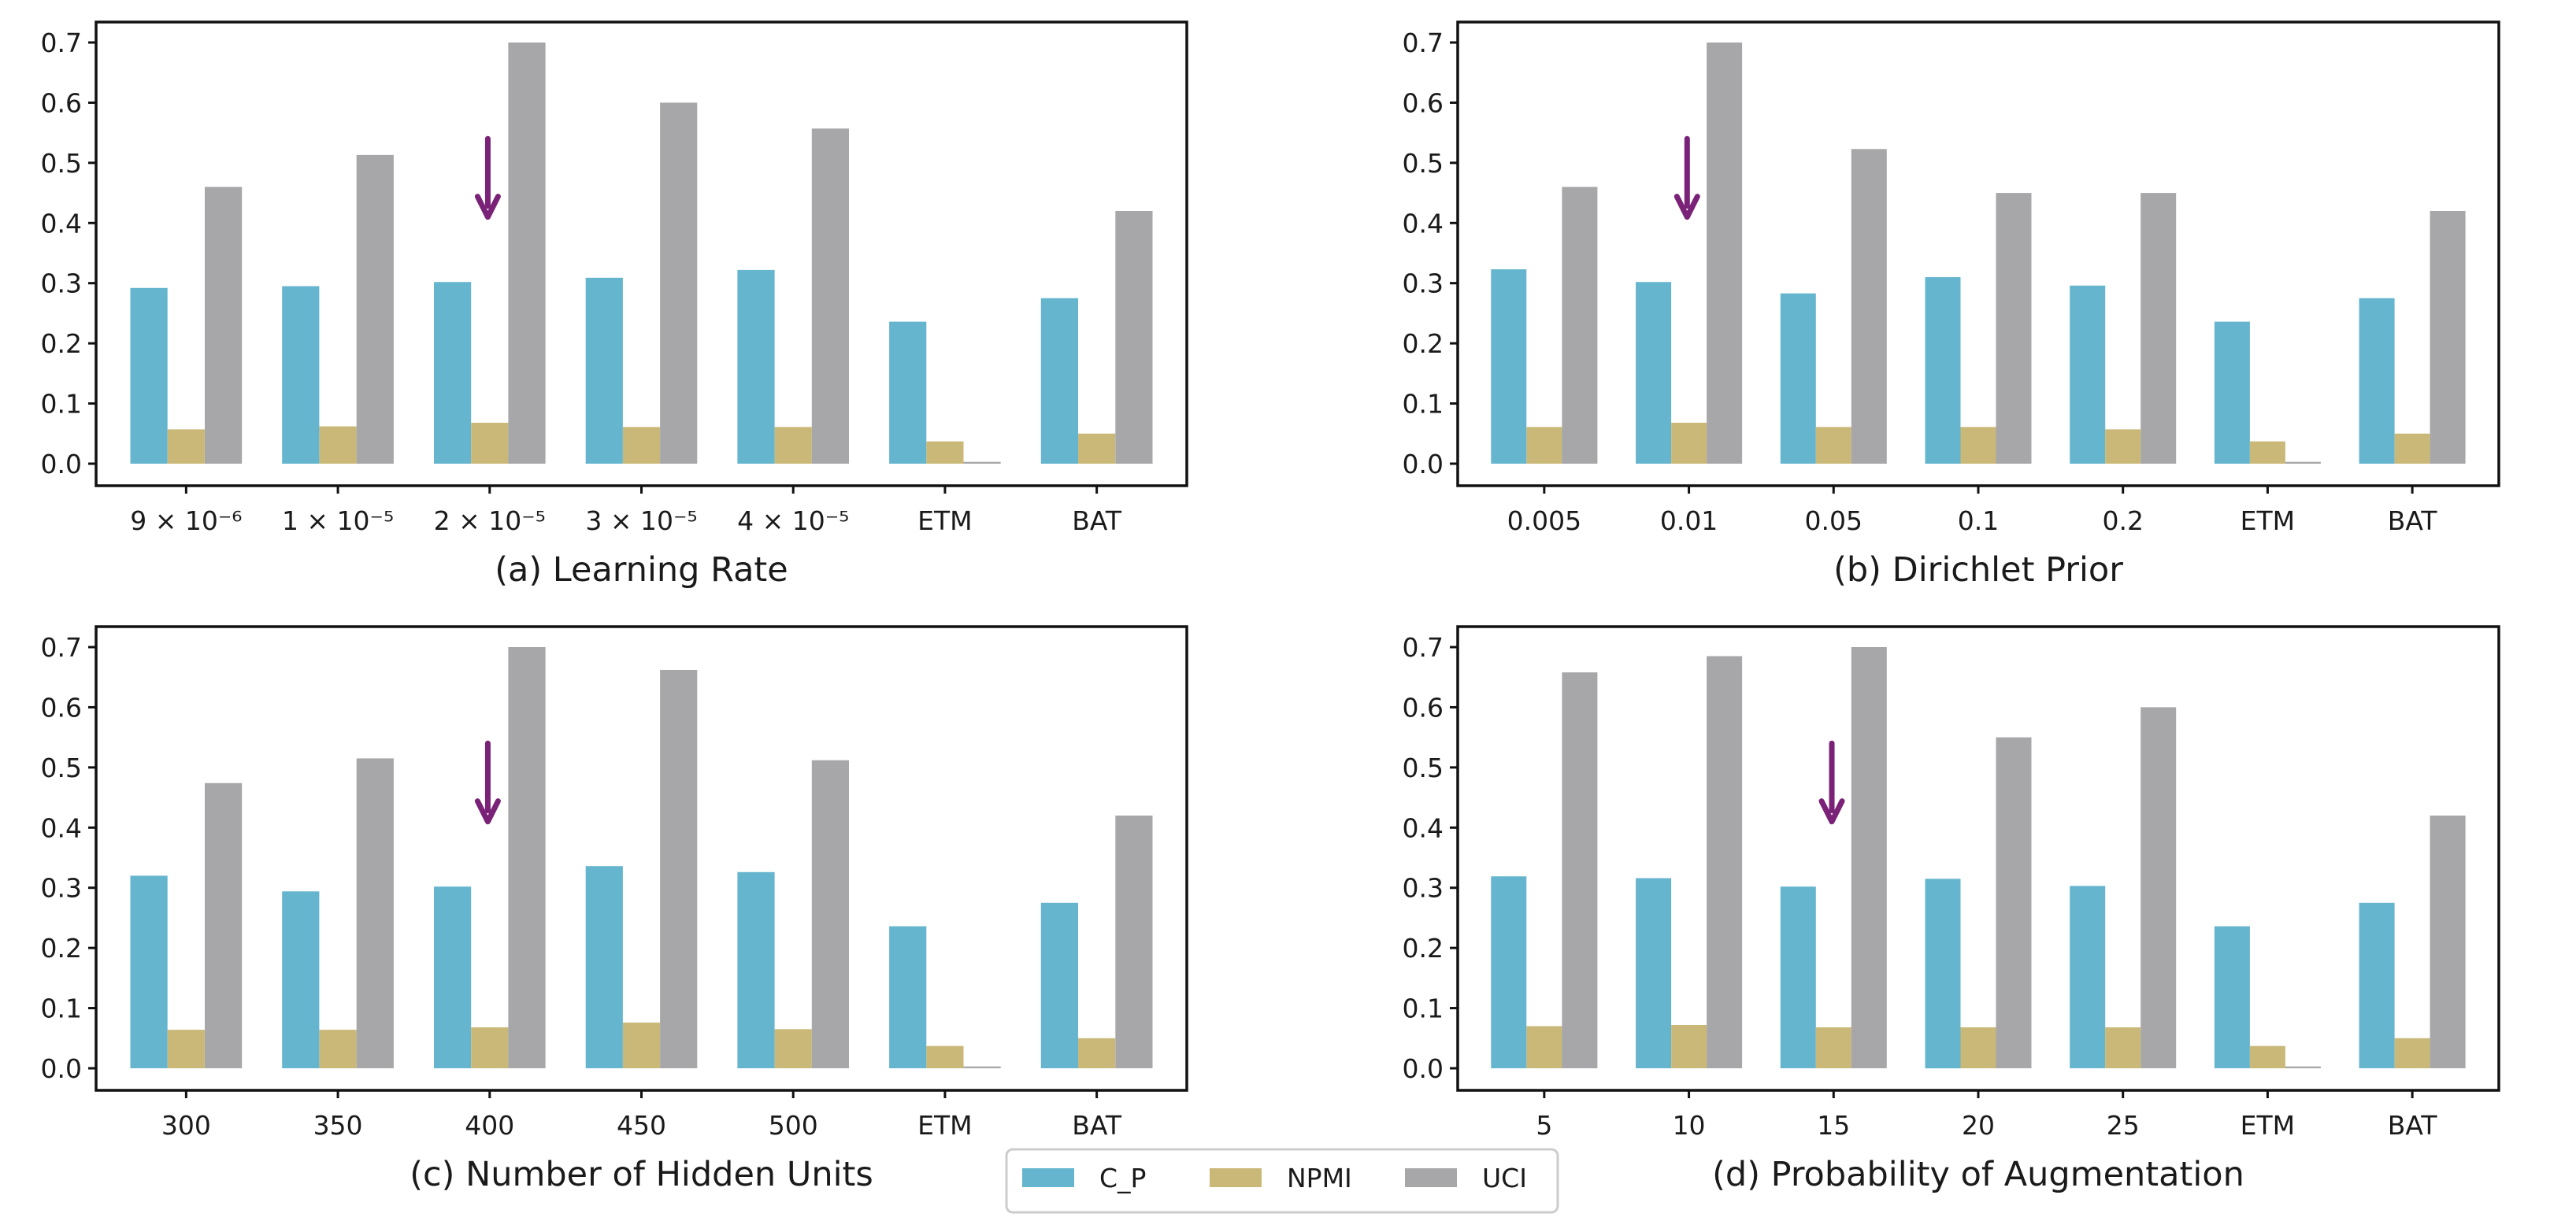 This screenshot has width=2576, height=1221. I want to click on x-tick-label: 400, so click(489, 1125).